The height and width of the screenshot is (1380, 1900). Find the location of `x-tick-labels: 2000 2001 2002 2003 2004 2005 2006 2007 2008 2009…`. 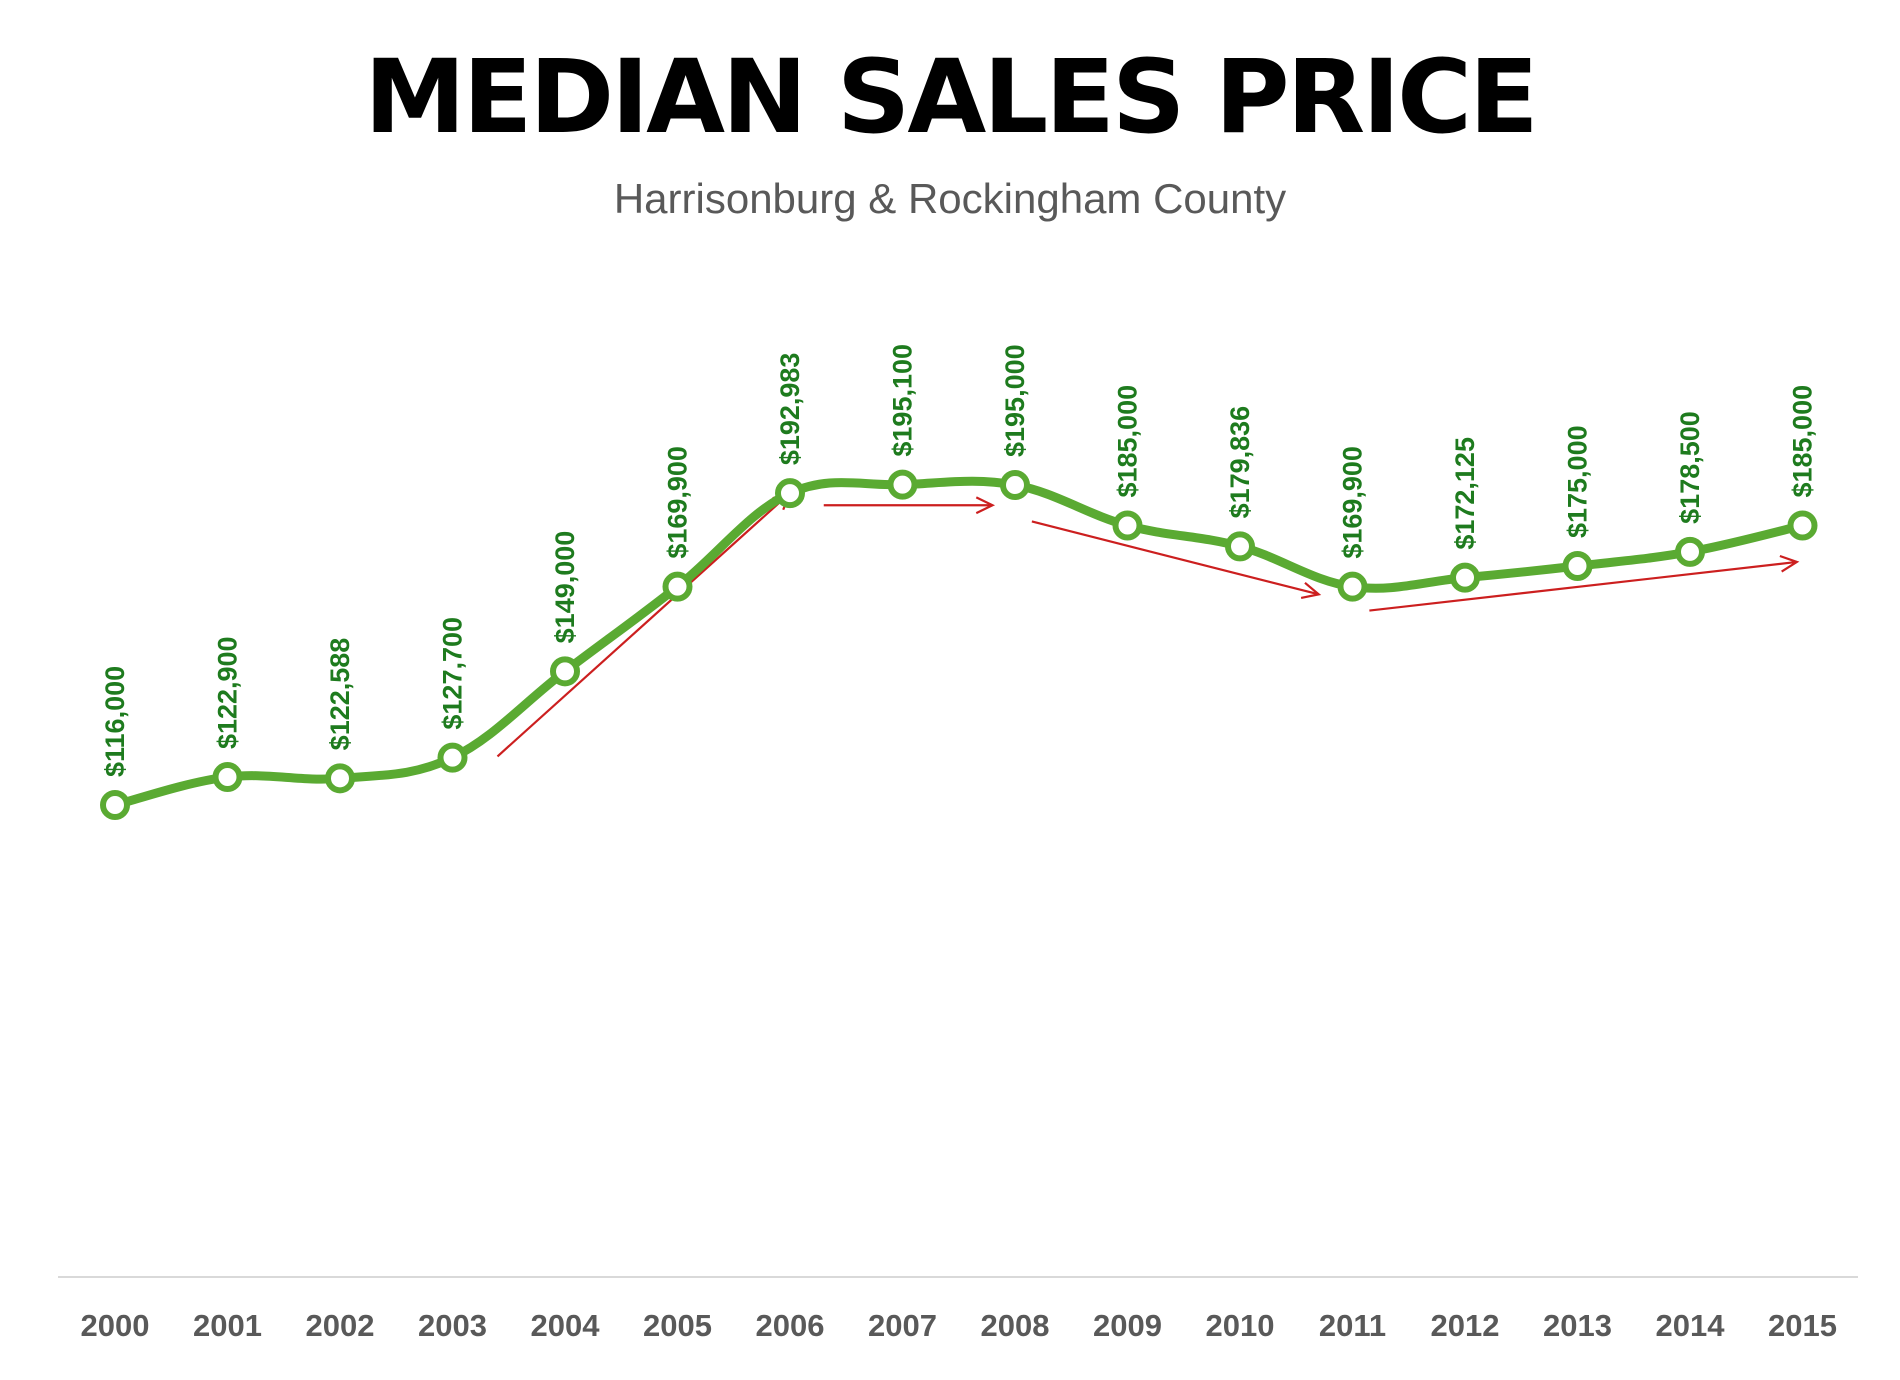

x-tick-labels: 2000 2001 2002 2003 2004 2005 2006 2007 2008 2009… is located at coordinates (959, 1325).